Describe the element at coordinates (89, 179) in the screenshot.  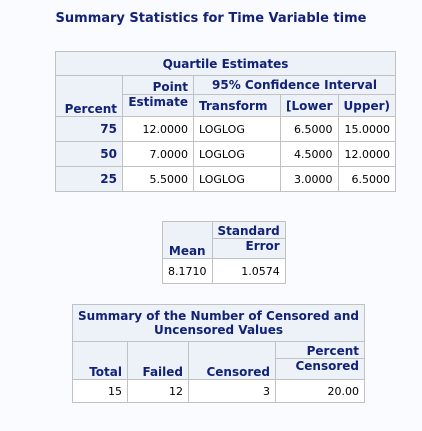
I see `percent-cell: 25` at that location.